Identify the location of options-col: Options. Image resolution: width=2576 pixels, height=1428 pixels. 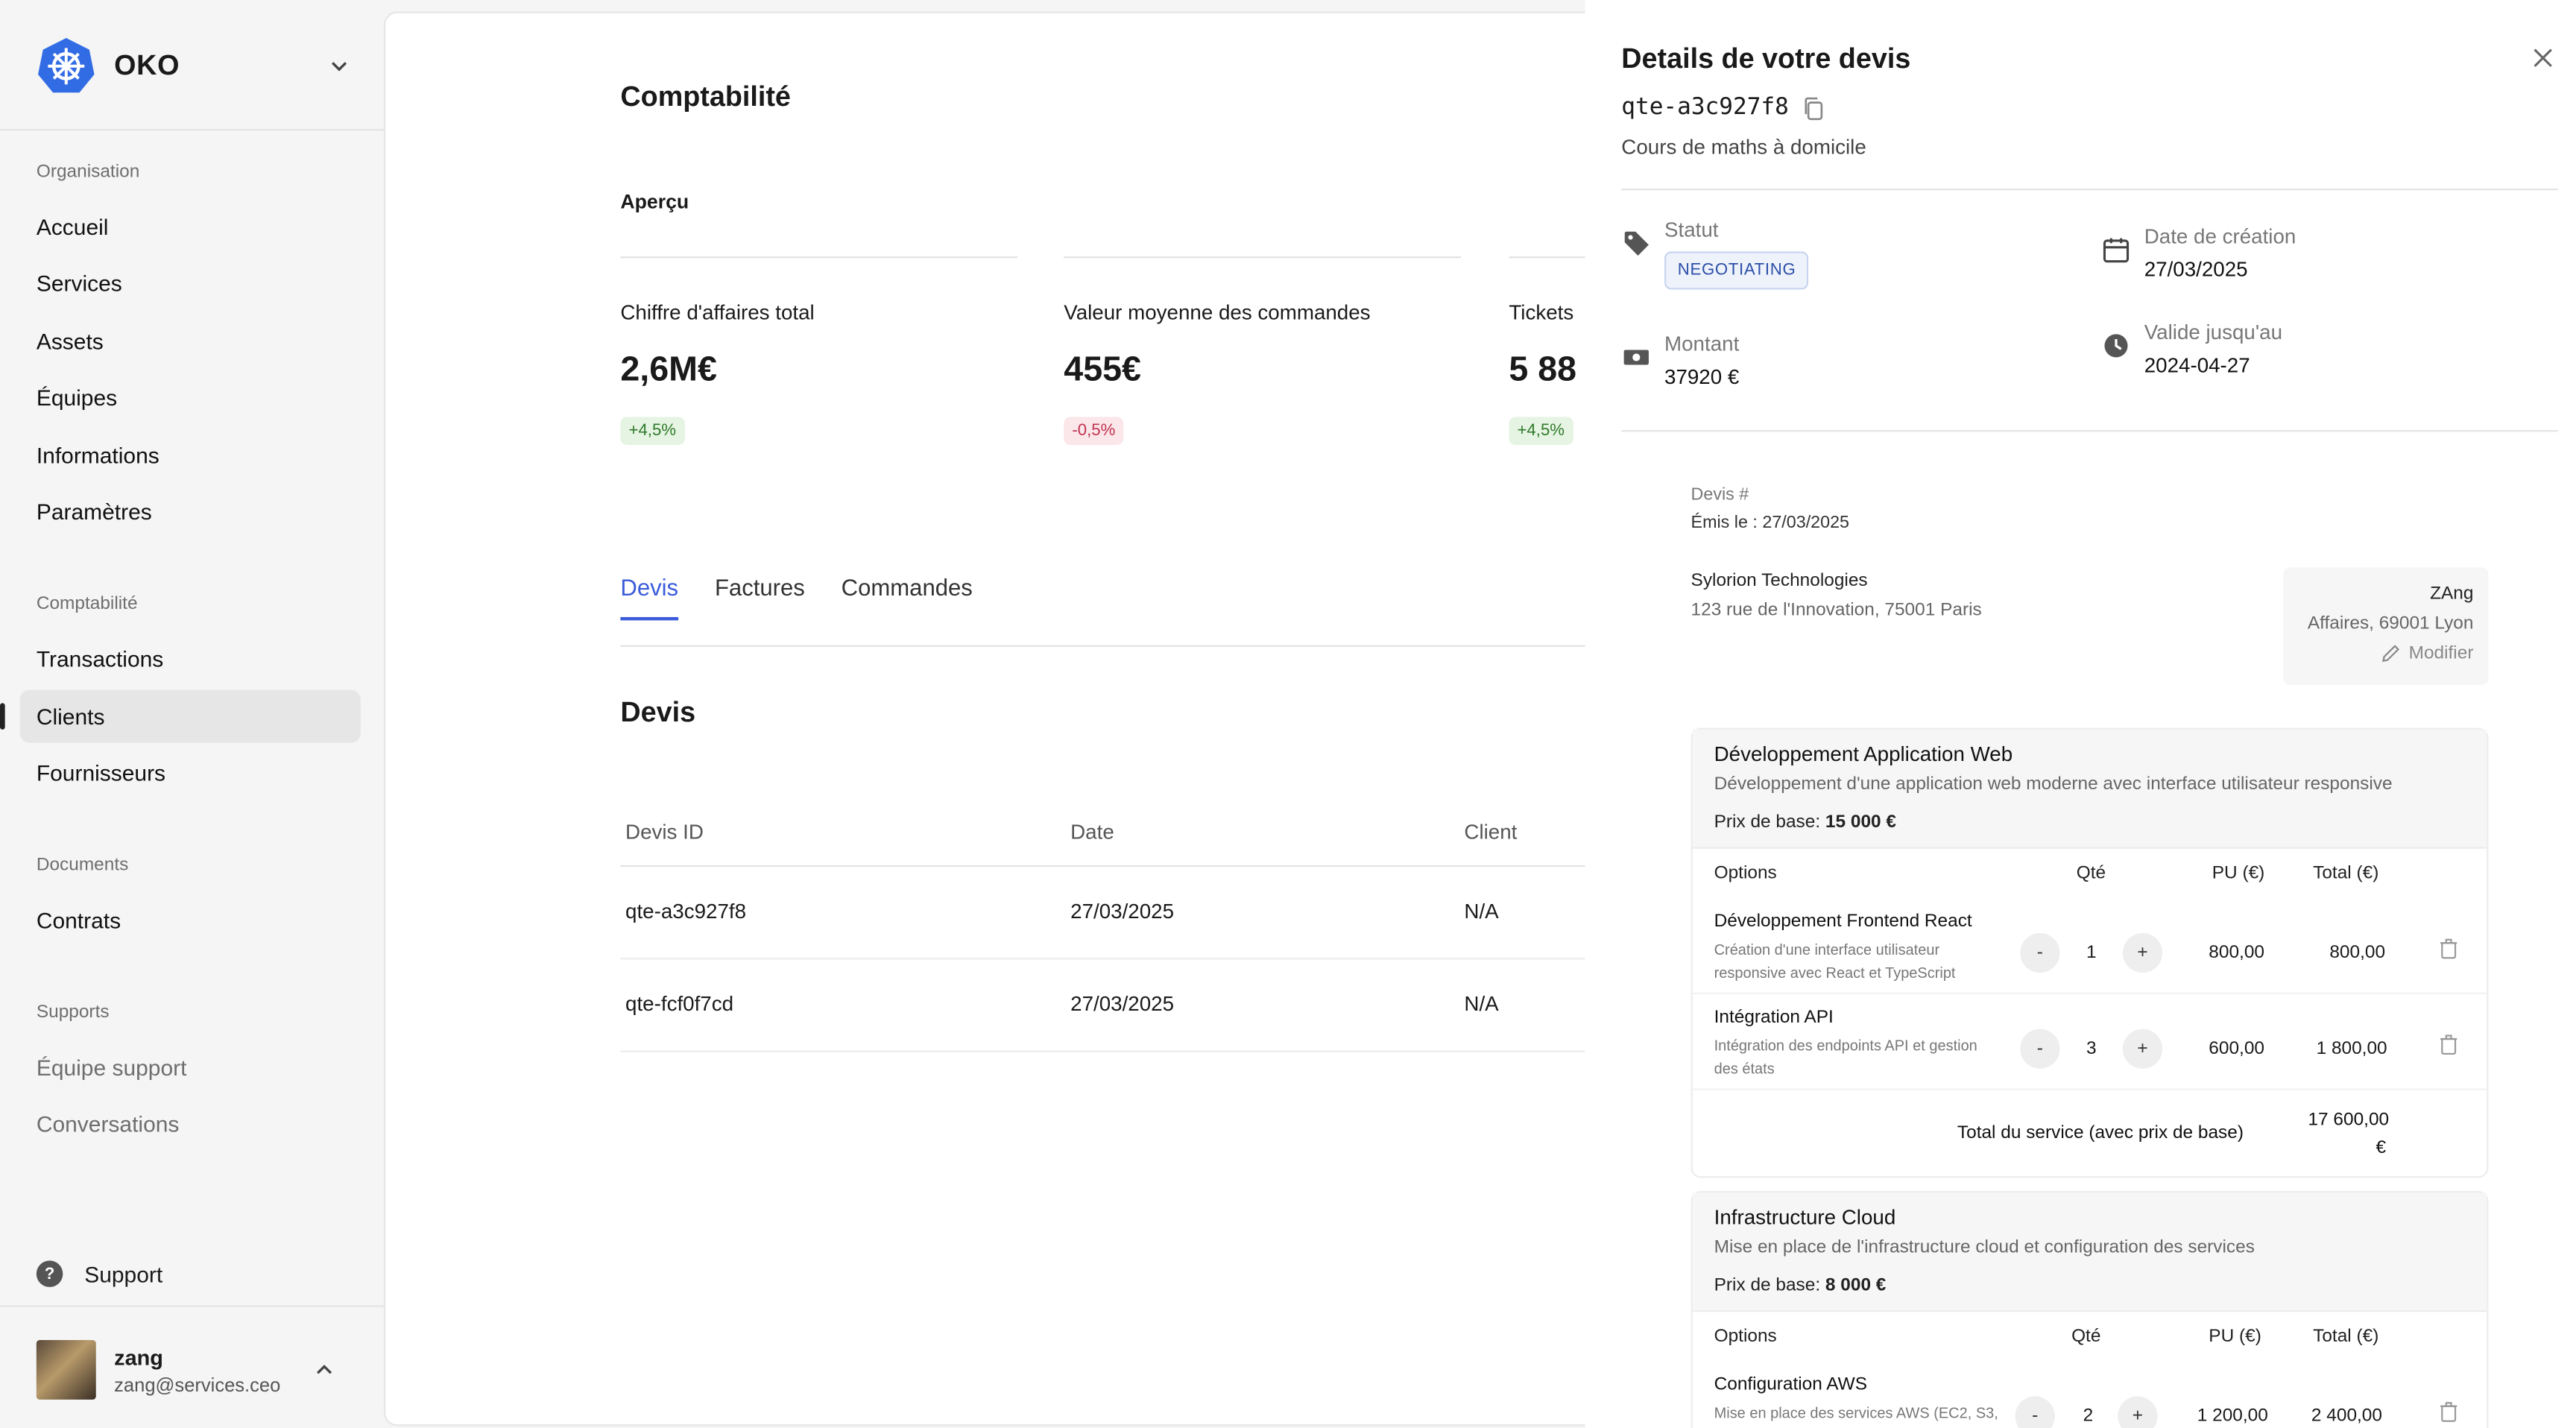
(1745, 1337).